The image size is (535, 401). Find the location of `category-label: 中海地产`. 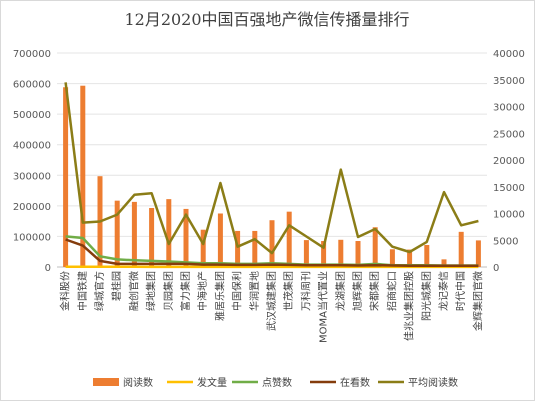

category-label: 中海地产 is located at coordinates (202, 291).